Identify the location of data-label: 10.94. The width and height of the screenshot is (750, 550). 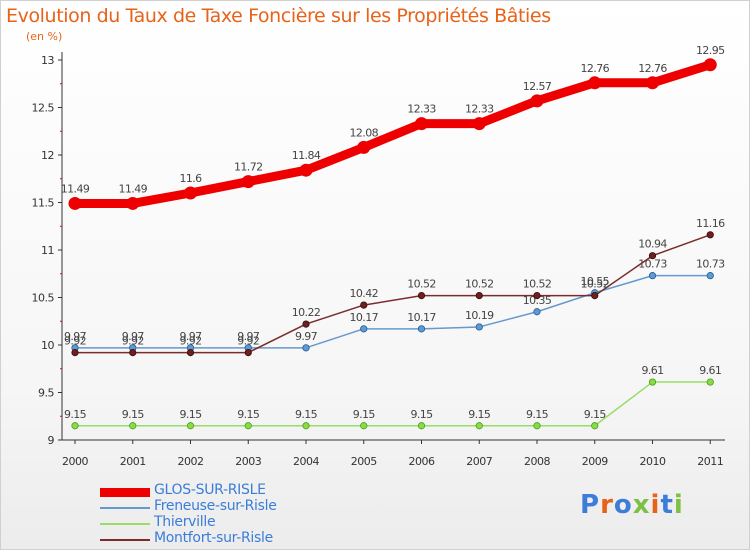
(652, 244).